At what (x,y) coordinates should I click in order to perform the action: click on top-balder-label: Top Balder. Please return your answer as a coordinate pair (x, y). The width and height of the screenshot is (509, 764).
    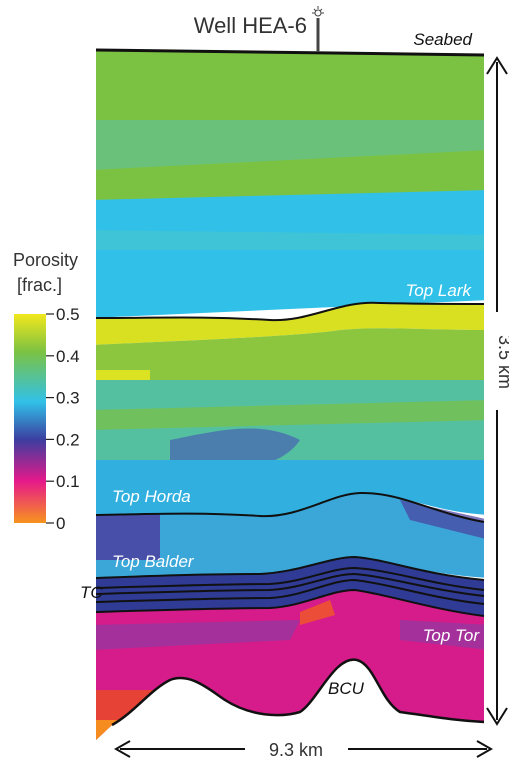
    Looking at the image, I should click on (153, 561).